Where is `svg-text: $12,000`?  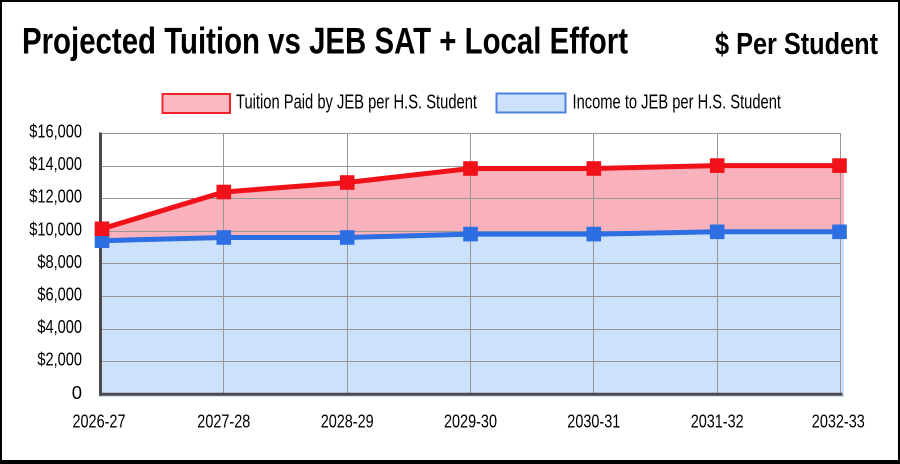 svg-text: $12,000 is located at coordinates (55, 196).